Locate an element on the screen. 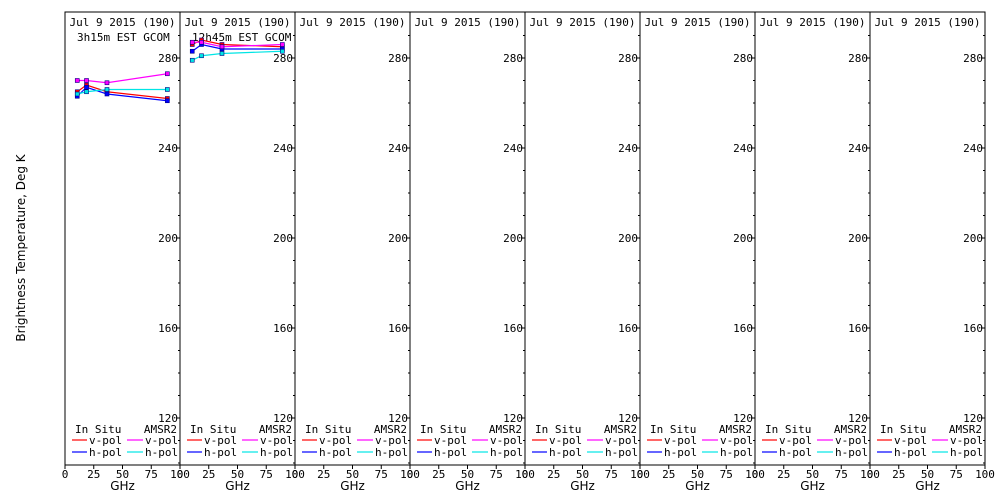 Image resolution: width=1000 pixels, height=500 pixels. y-axis-label: Brightness Temperature, Deg K is located at coordinates (21, 247).